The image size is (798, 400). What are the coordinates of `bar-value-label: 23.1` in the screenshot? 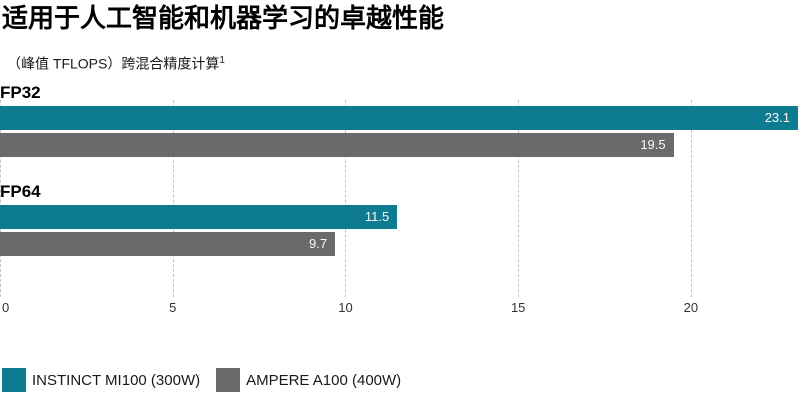 It's located at (777, 117).